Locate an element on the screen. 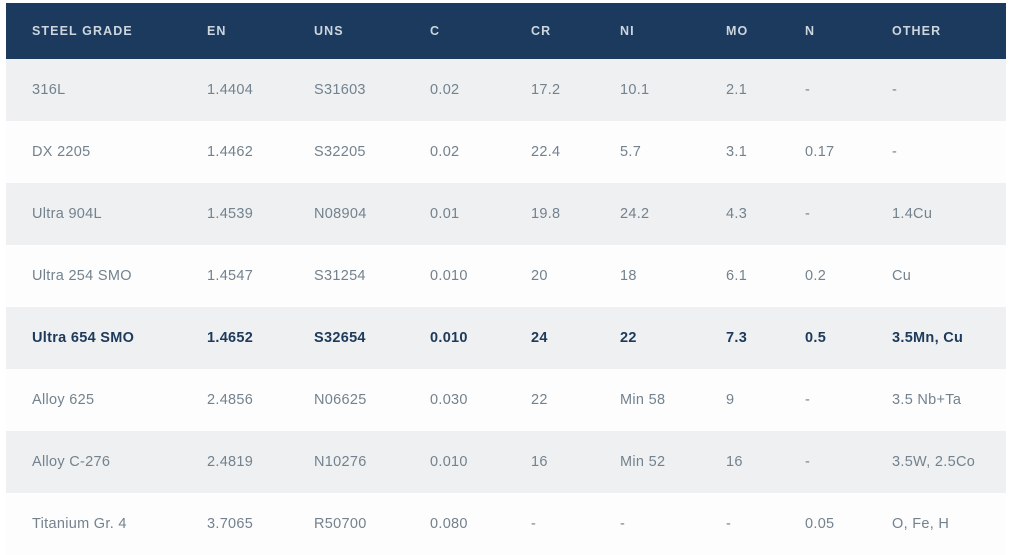 This screenshot has height=555, width=1011. cell-c: 0.030 is located at coordinates (449, 400).